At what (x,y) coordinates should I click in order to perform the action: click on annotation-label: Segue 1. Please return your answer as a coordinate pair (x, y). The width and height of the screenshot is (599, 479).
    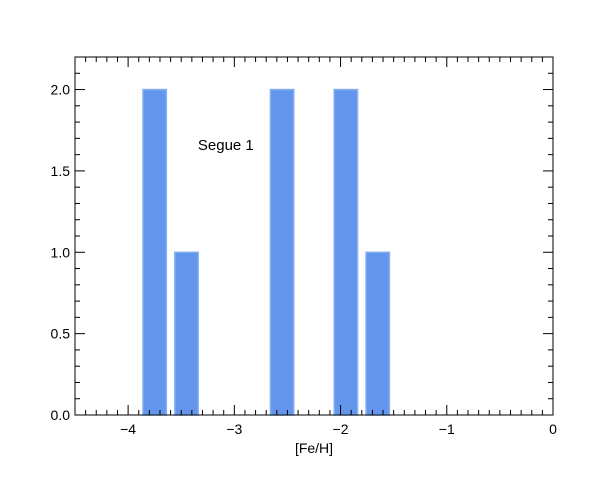
    Looking at the image, I should click on (226, 145).